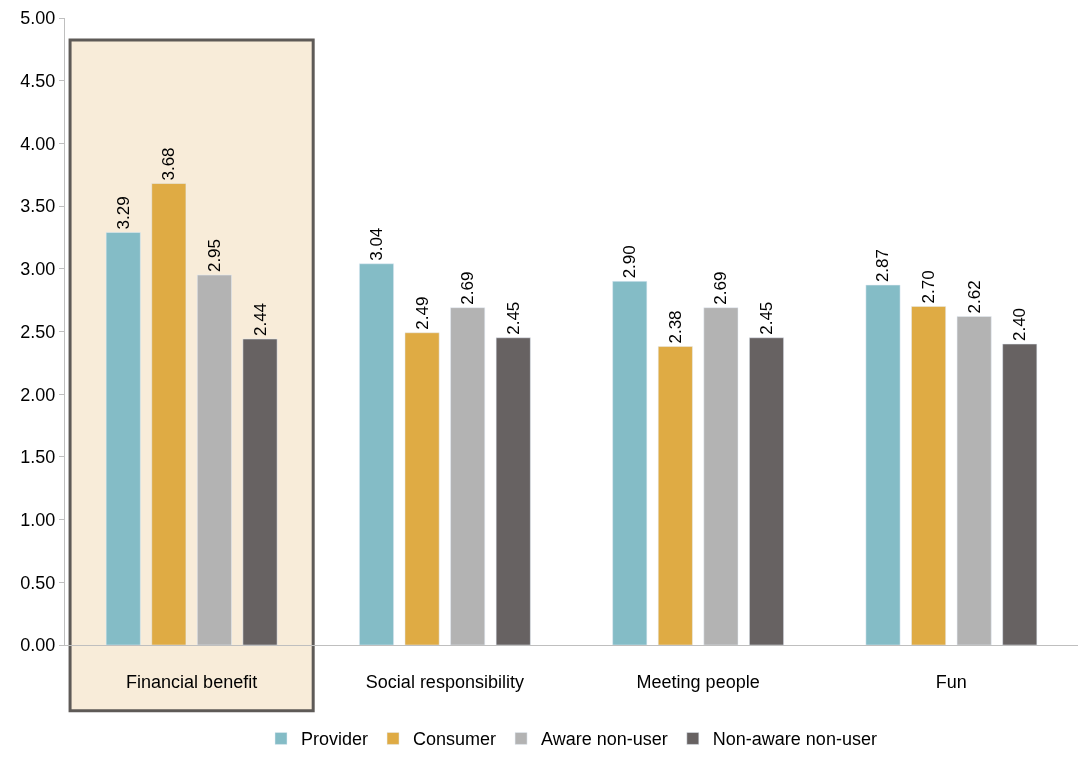  Describe the element at coordinates (1020, 324) in the screenshot. I see `data-label: 2.40` at that location.